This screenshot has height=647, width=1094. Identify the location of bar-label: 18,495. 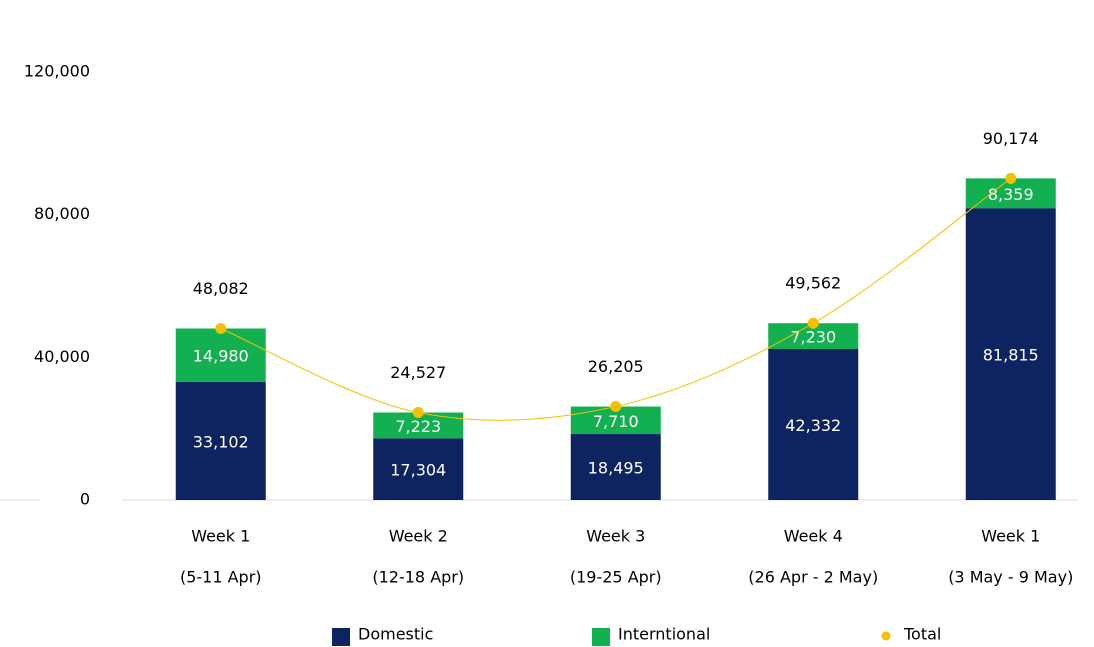
(616, 468).